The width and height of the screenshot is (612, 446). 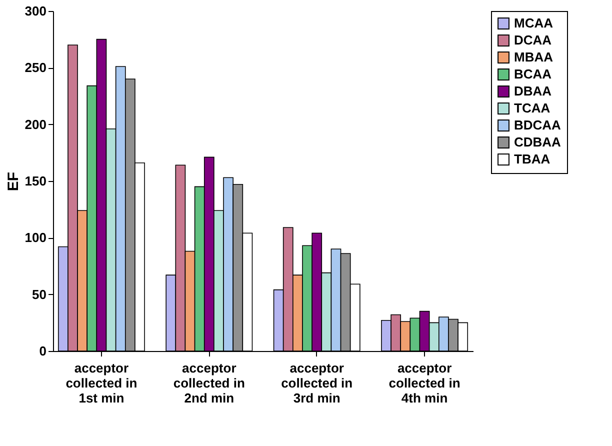 What do you see at coordinates (534, 57) in the screenshot?
I see `legend-label: MBAA` at bounding box center [534, 57].